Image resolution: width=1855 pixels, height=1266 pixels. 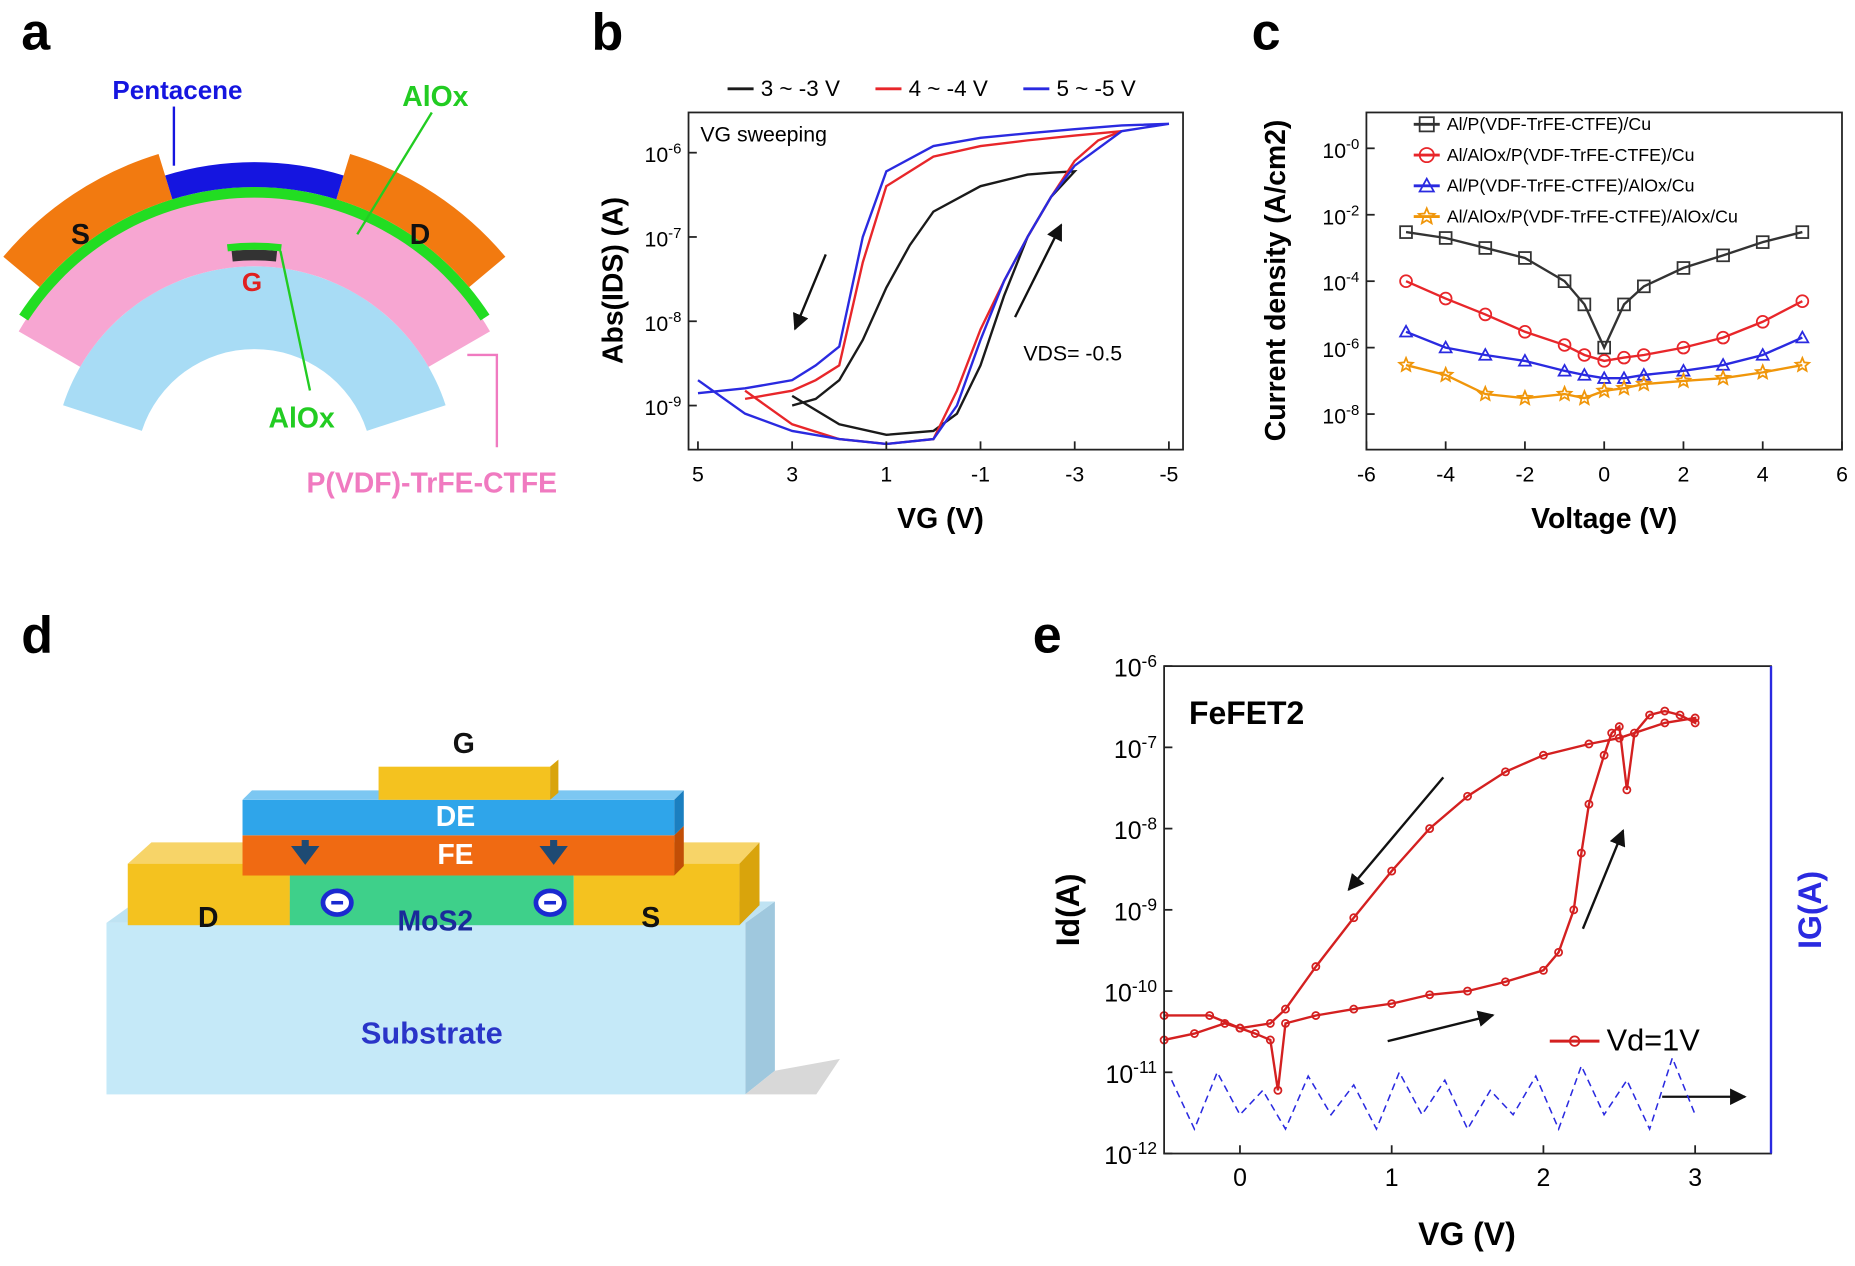 I want to click on substrate-side, so click(x=760, y=998).